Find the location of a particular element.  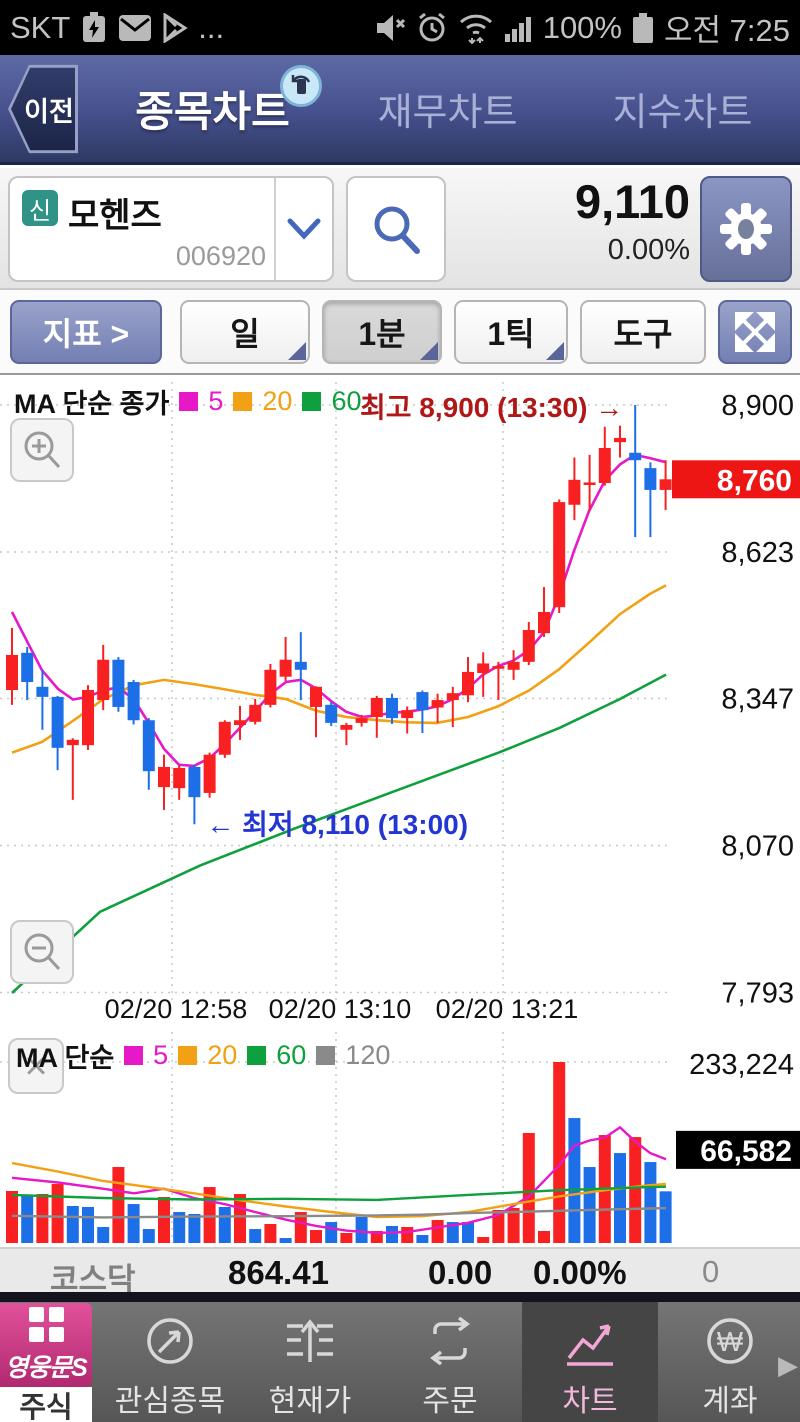

tab-label: 종목차트 is located at coordinates (212, 111).